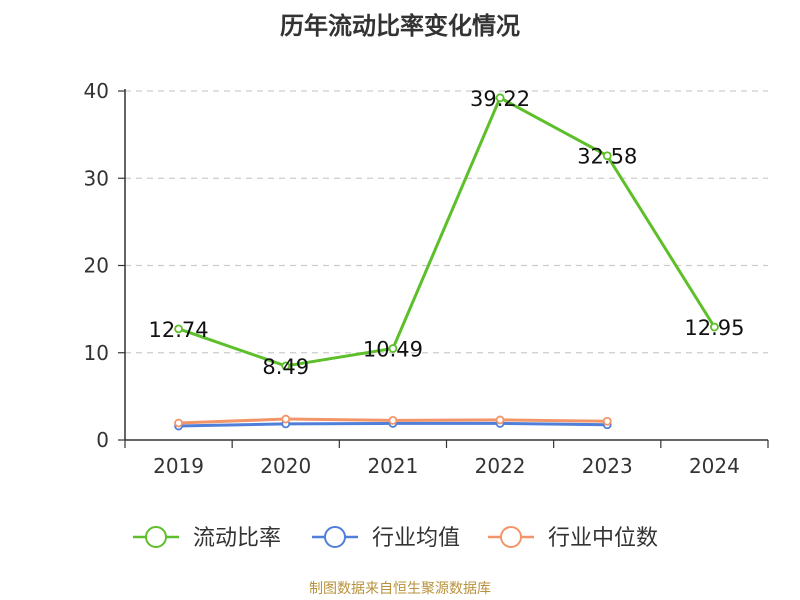 The height and width of the screenshot is (600, 800). Describe the element at coordinates (400, 589) in the screenshot. I see `source-note: 制图数据来自恒生聚源数据库` at that location.